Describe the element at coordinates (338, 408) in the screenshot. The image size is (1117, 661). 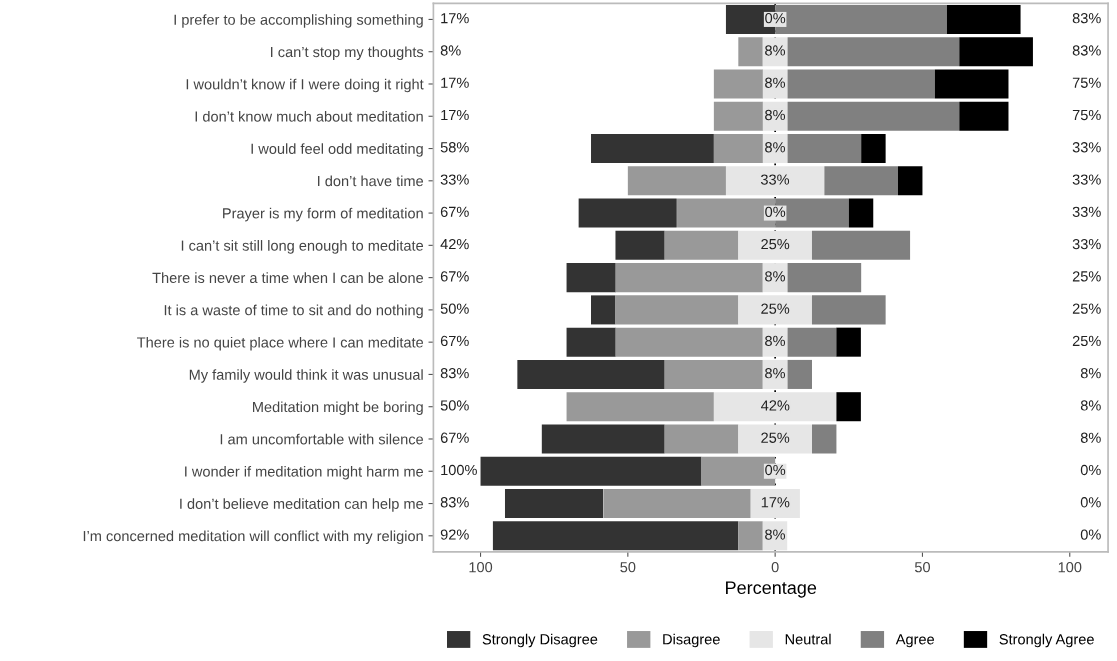
I see `y-tick-label: Meditation might be boring` at that location.